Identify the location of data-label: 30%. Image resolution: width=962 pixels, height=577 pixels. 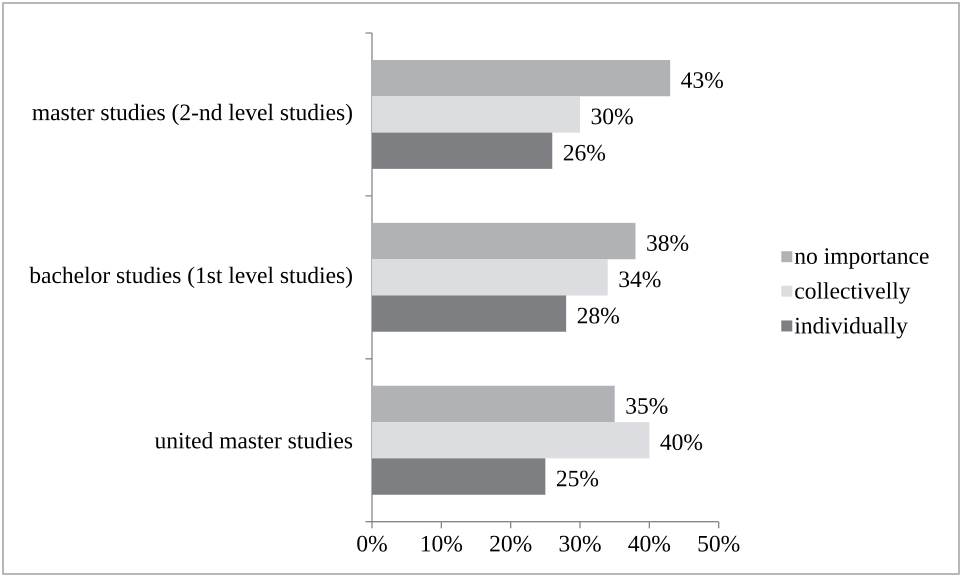
(612, 116).